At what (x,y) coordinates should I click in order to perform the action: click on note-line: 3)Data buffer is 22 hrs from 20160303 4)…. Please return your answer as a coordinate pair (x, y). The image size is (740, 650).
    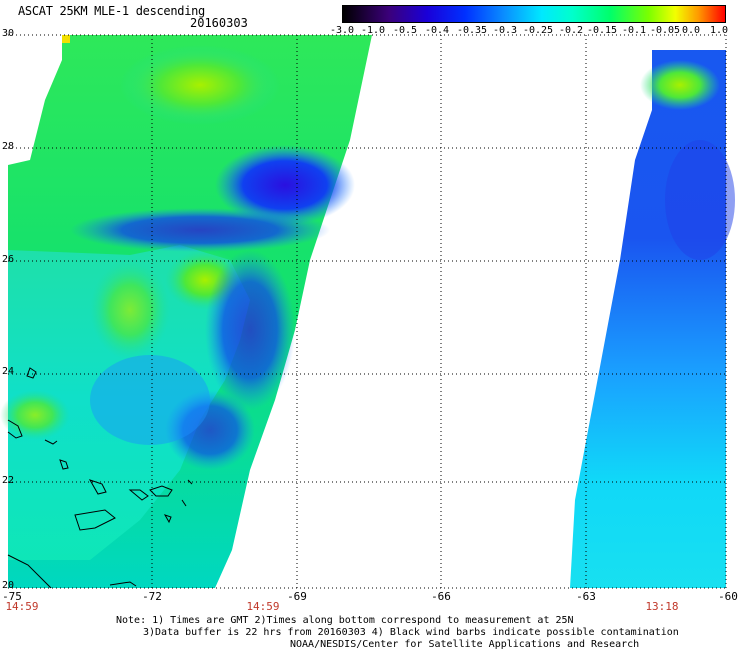
    Looking at the image, I should click on (411, 632).